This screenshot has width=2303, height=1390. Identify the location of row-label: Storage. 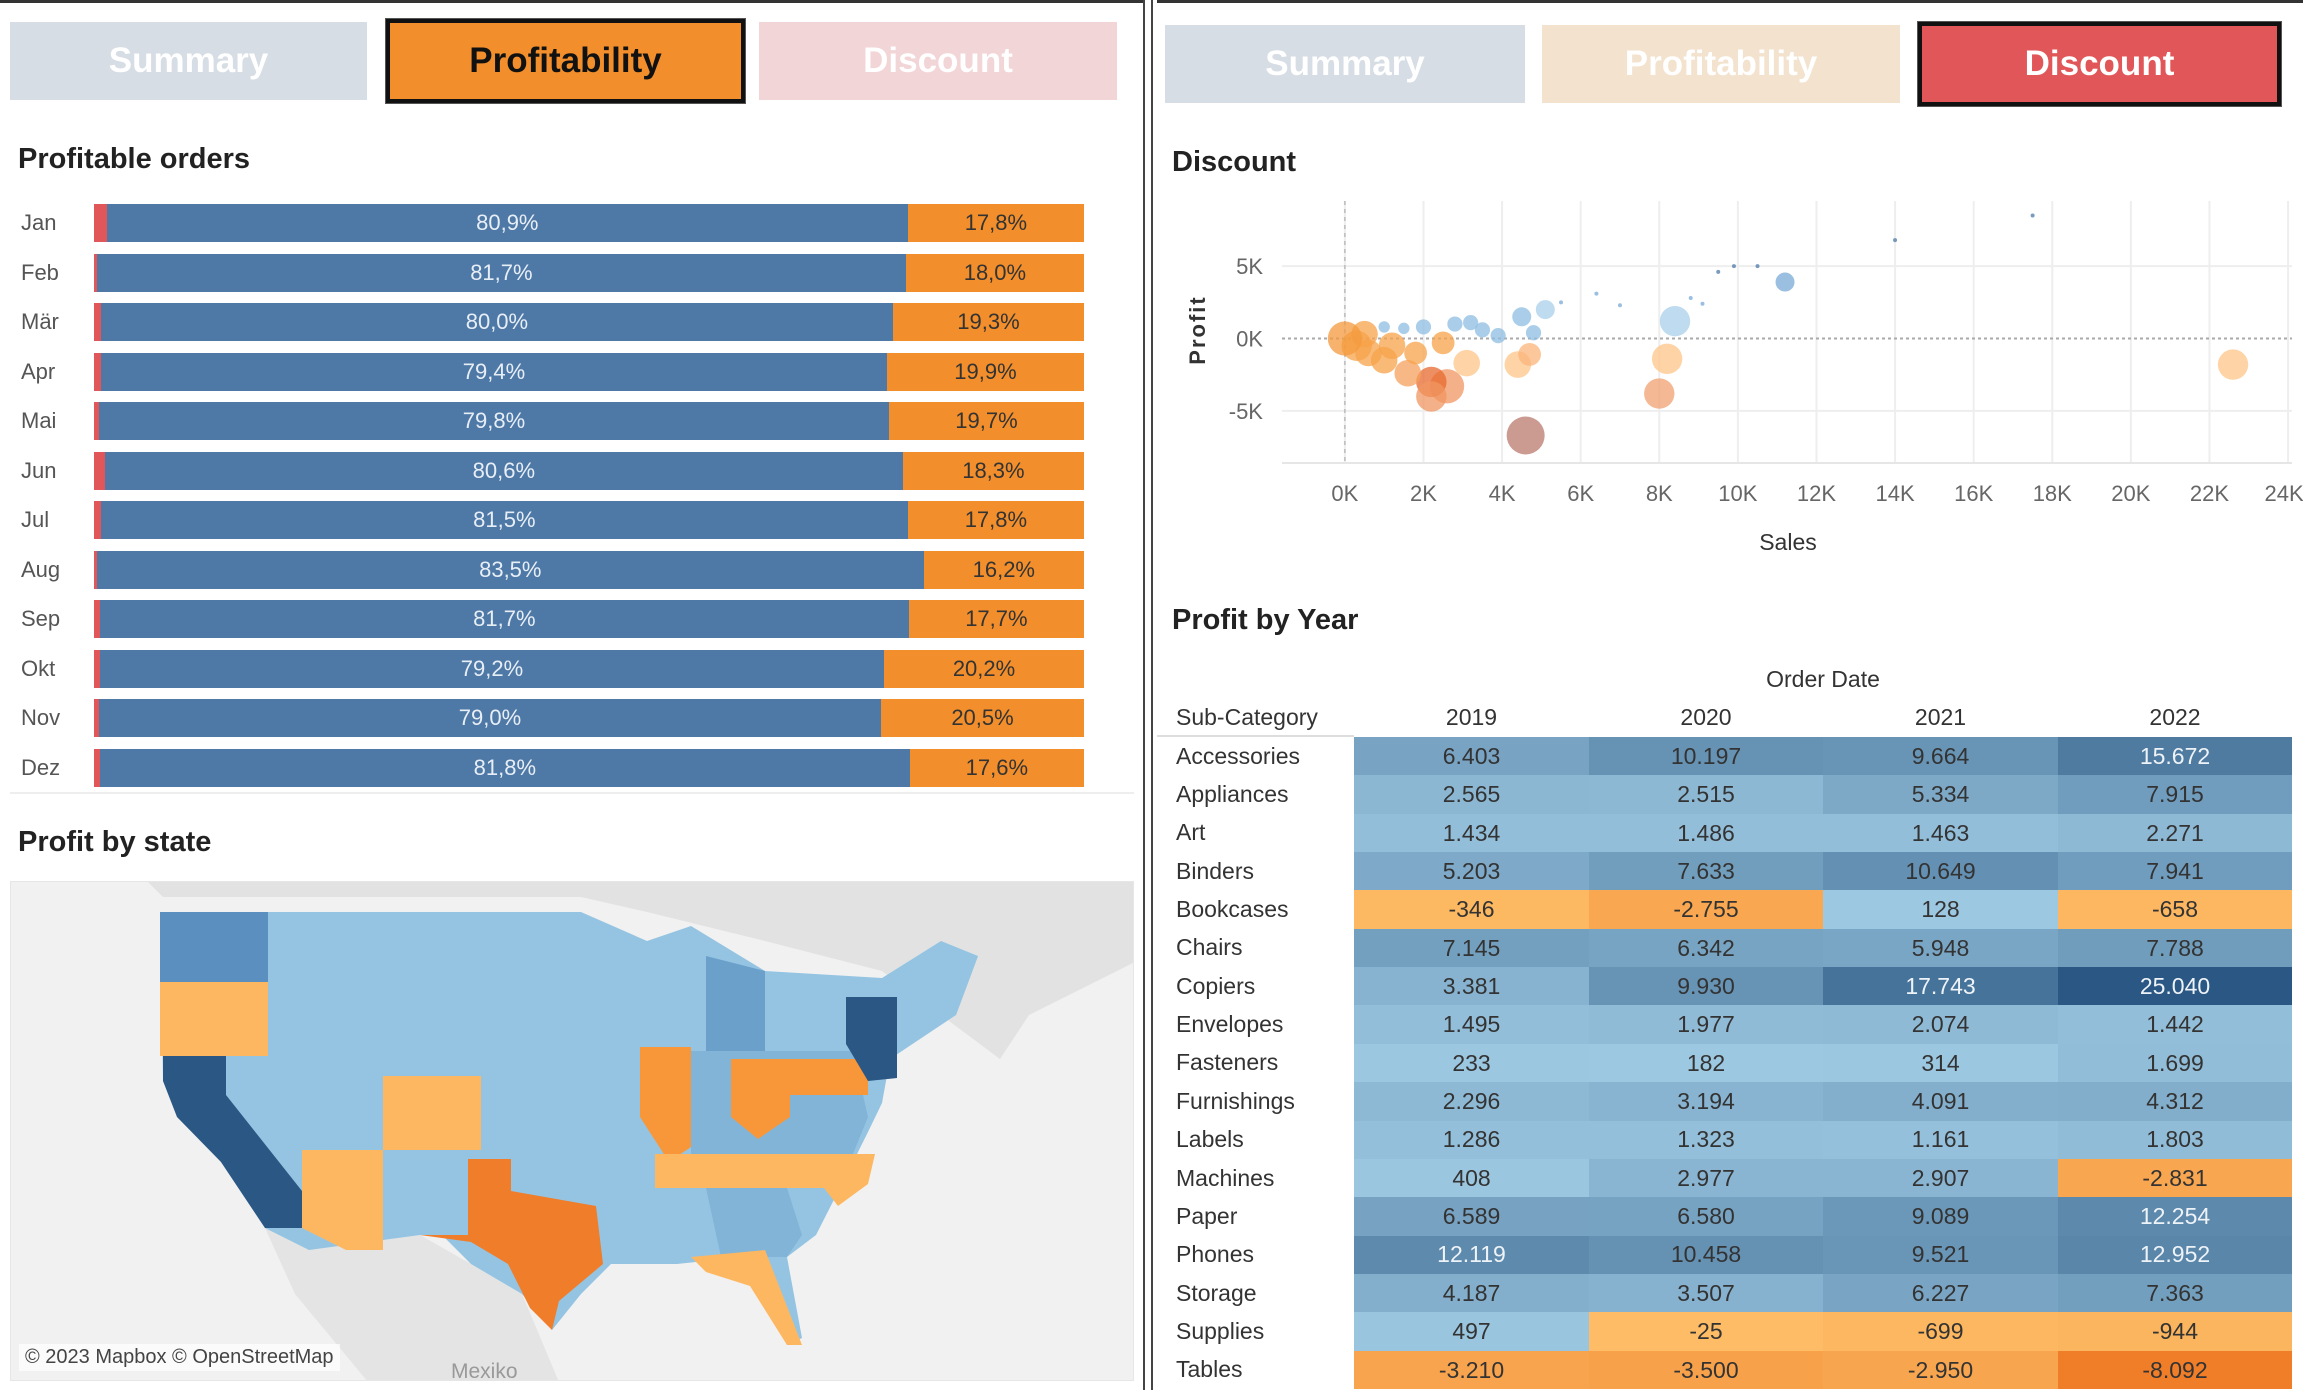
(1216, 1292).